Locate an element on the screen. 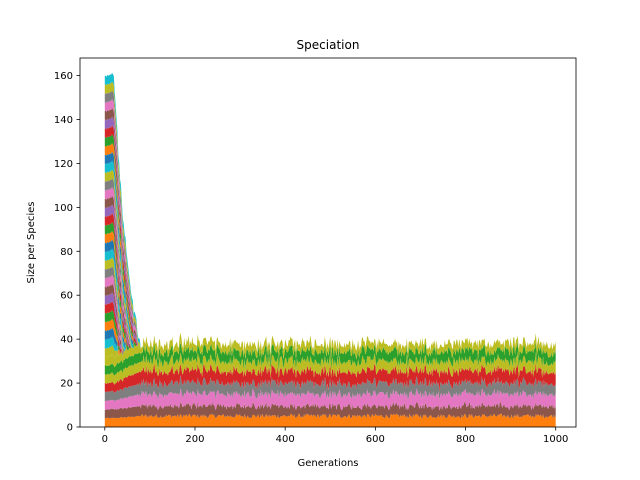 Image resolution: width=640 pixels, height=480 pixels. y-tick-label: 40 is located at coordinates (66, 340).